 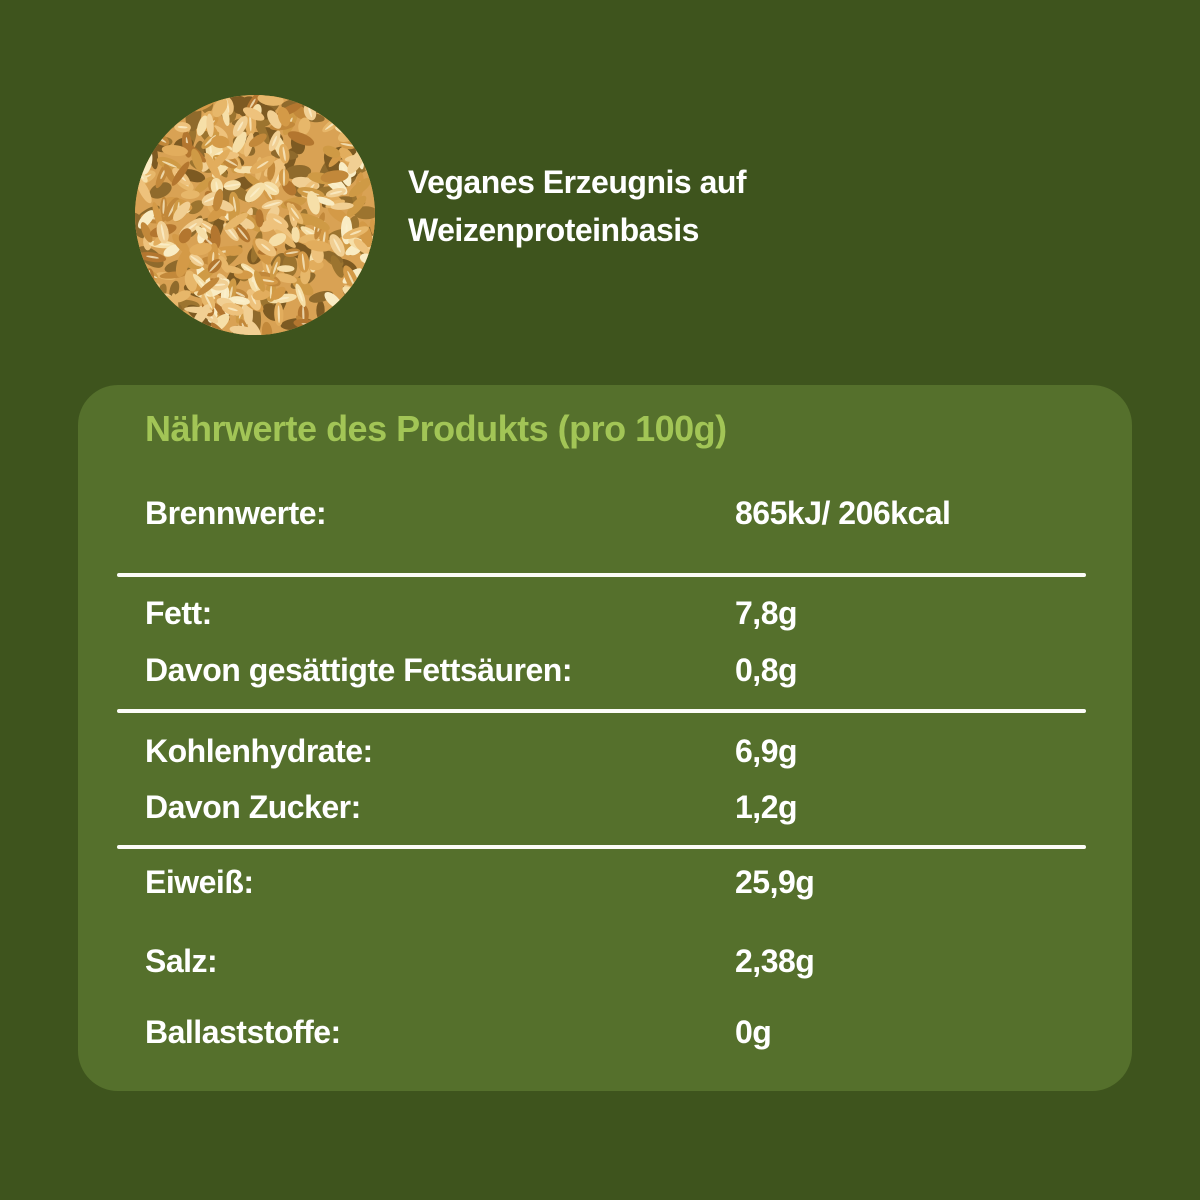 What do you see at coordinates (775, 961) in the screenshot?
I see `nutrition-value: 2,38g` at bounding box center [775, 961].